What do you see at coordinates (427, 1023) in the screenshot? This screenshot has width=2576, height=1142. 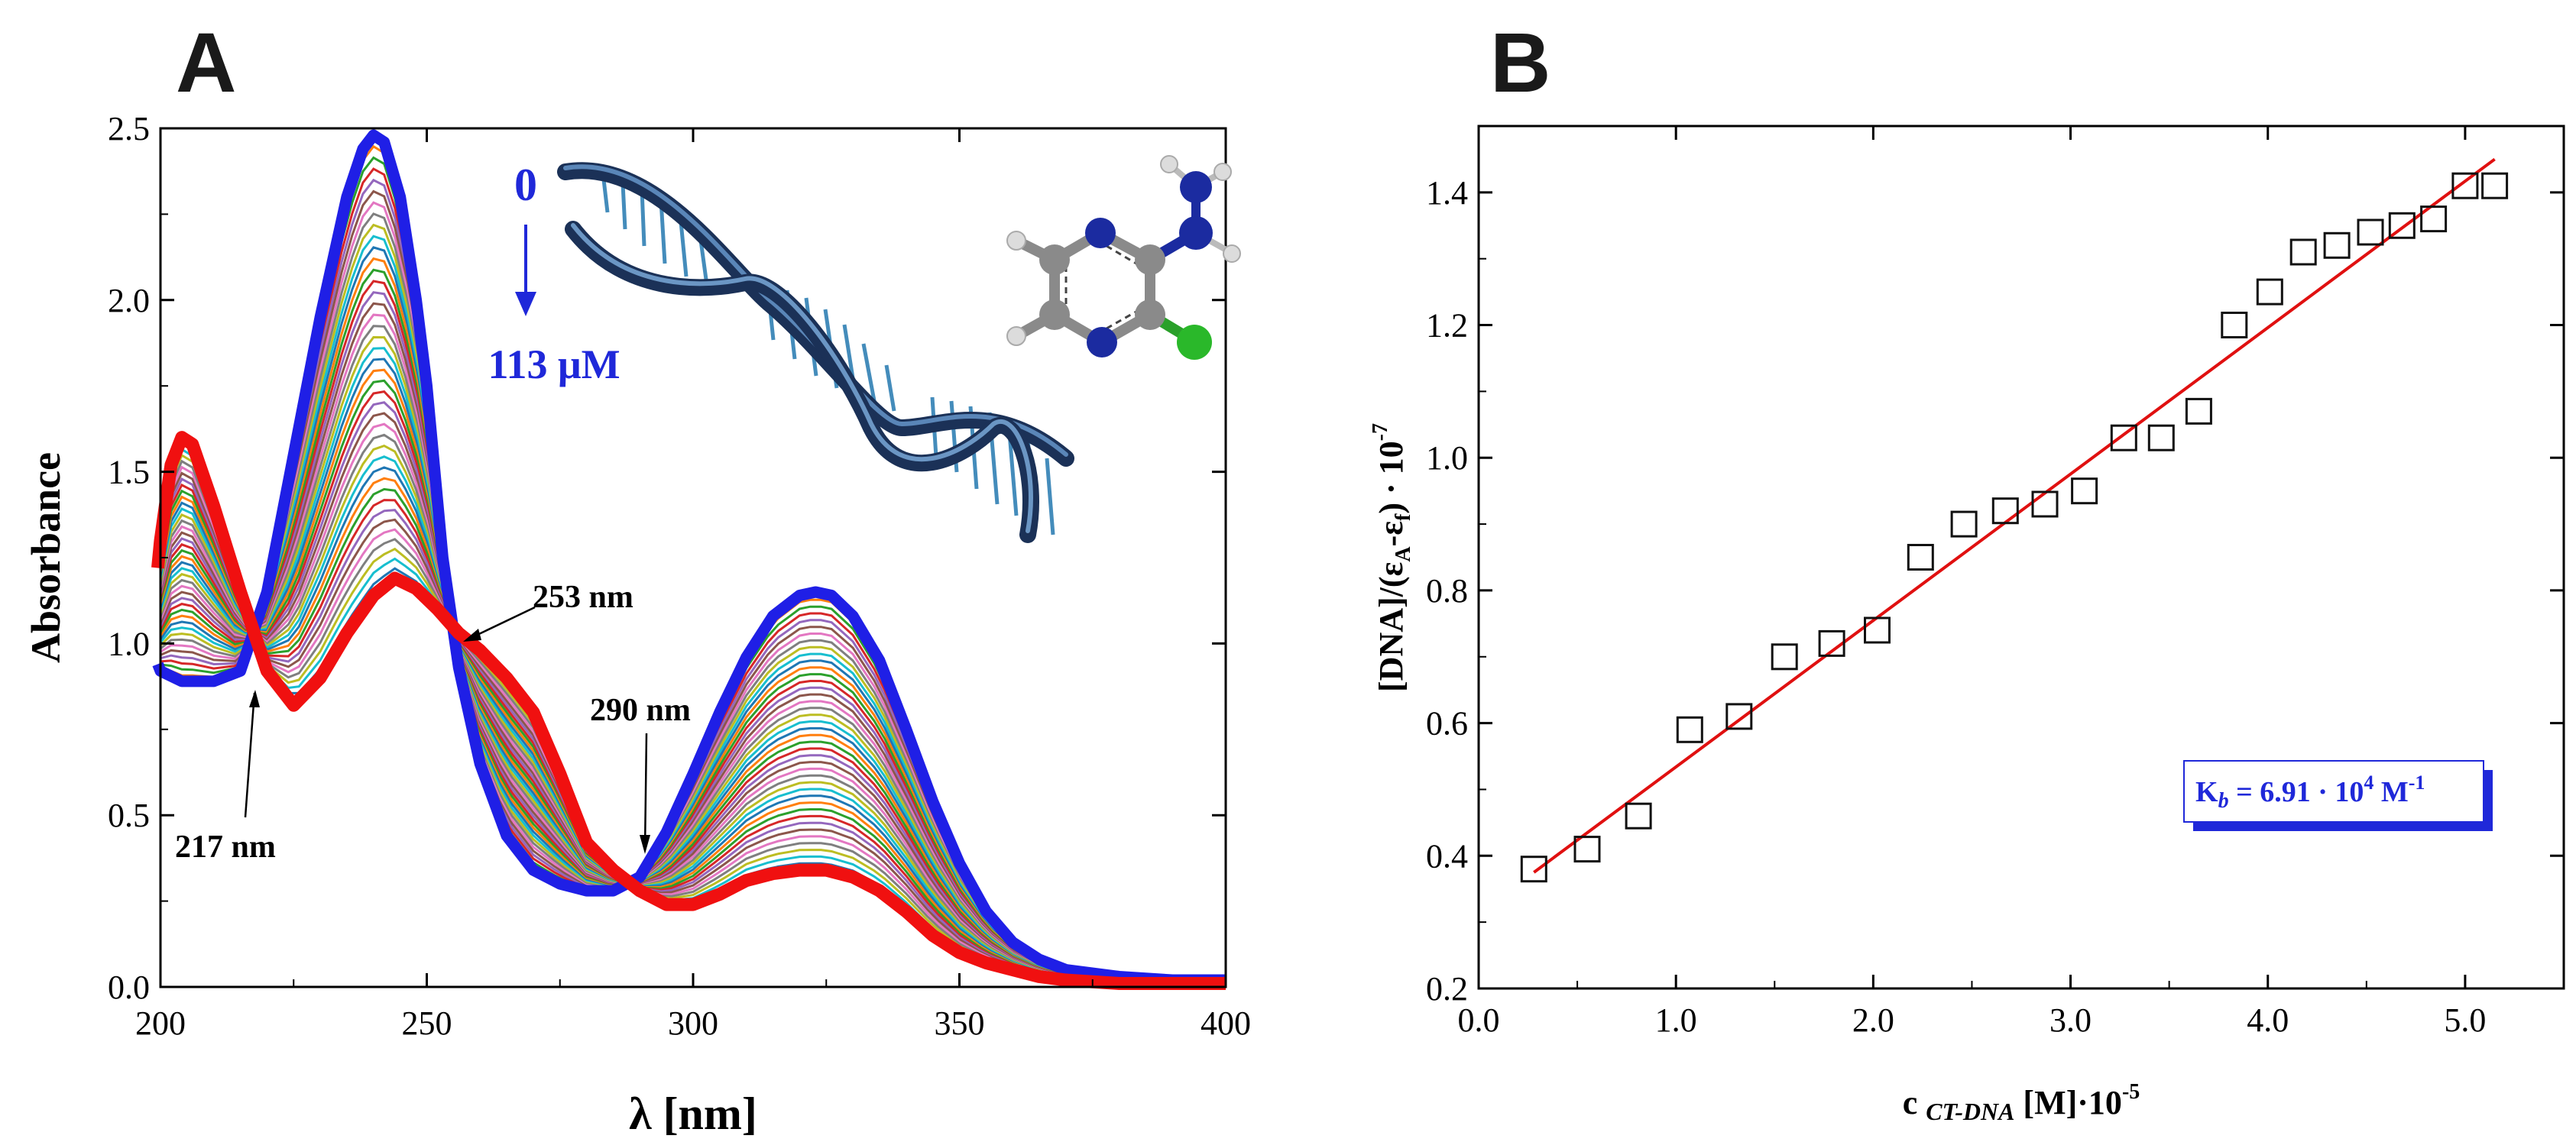 I see `x-tick-label: 250` at bounding box center [427, 1023].